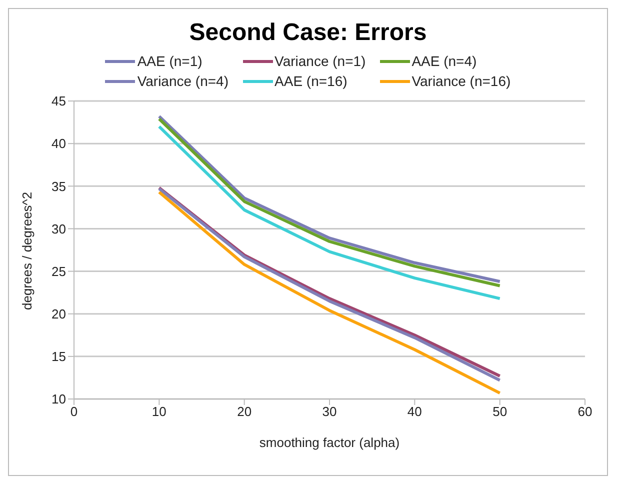 The image size is (618, 486). I want to click on x-tick-label: 0, so click(74, 412).